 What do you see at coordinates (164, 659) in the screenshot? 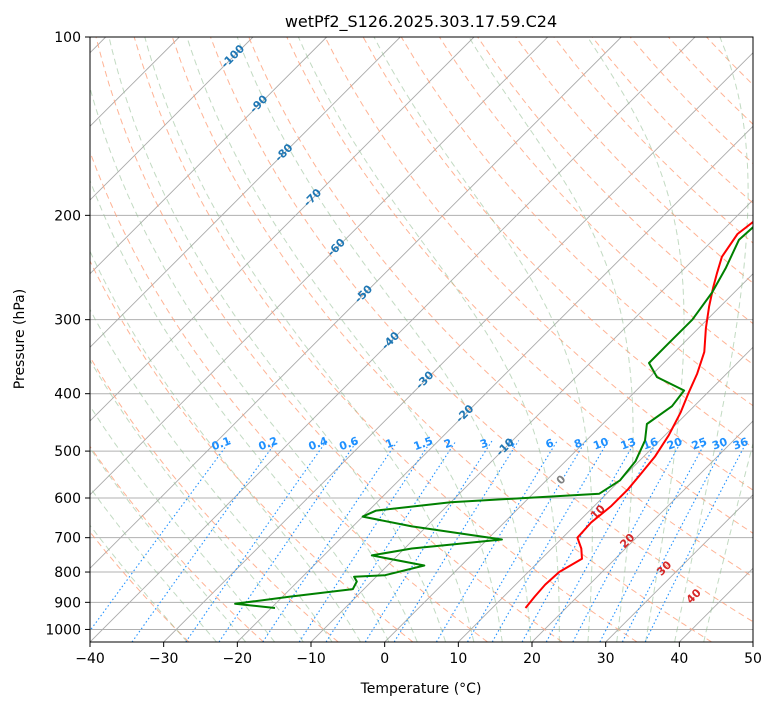
I see `x-tick-label: −30` at bounding box center [164, 659].